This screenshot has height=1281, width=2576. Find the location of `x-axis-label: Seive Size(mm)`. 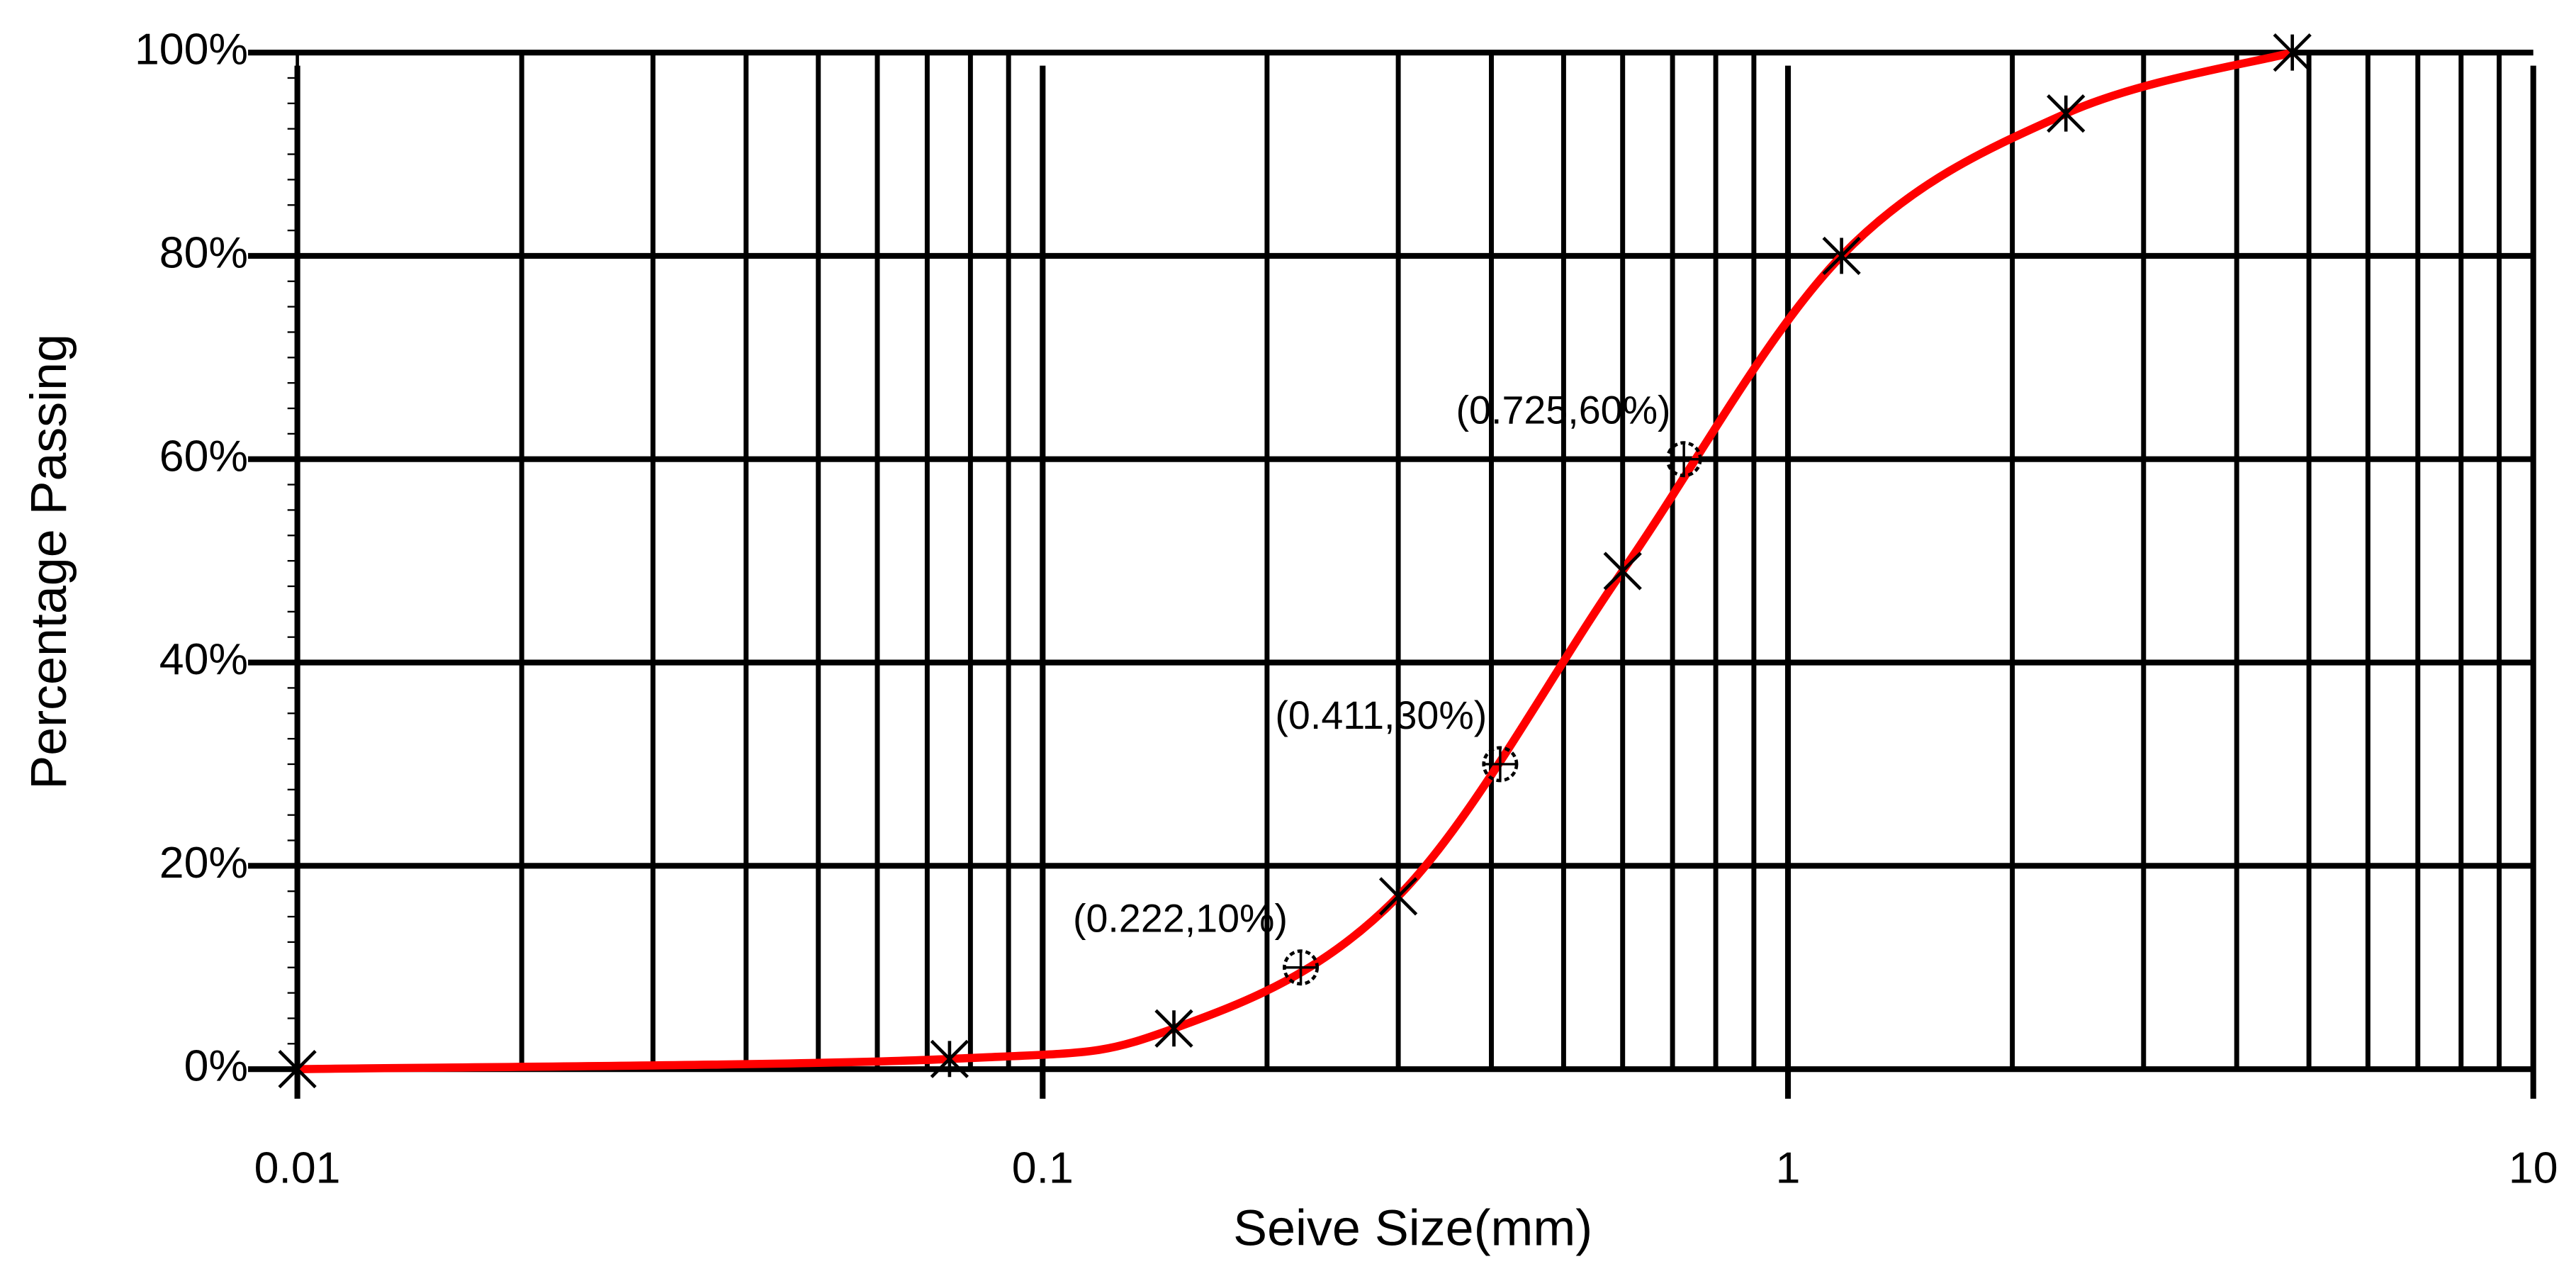

x-axis-label: Seive Size(mm) is located at coordinates (1412, 1227).